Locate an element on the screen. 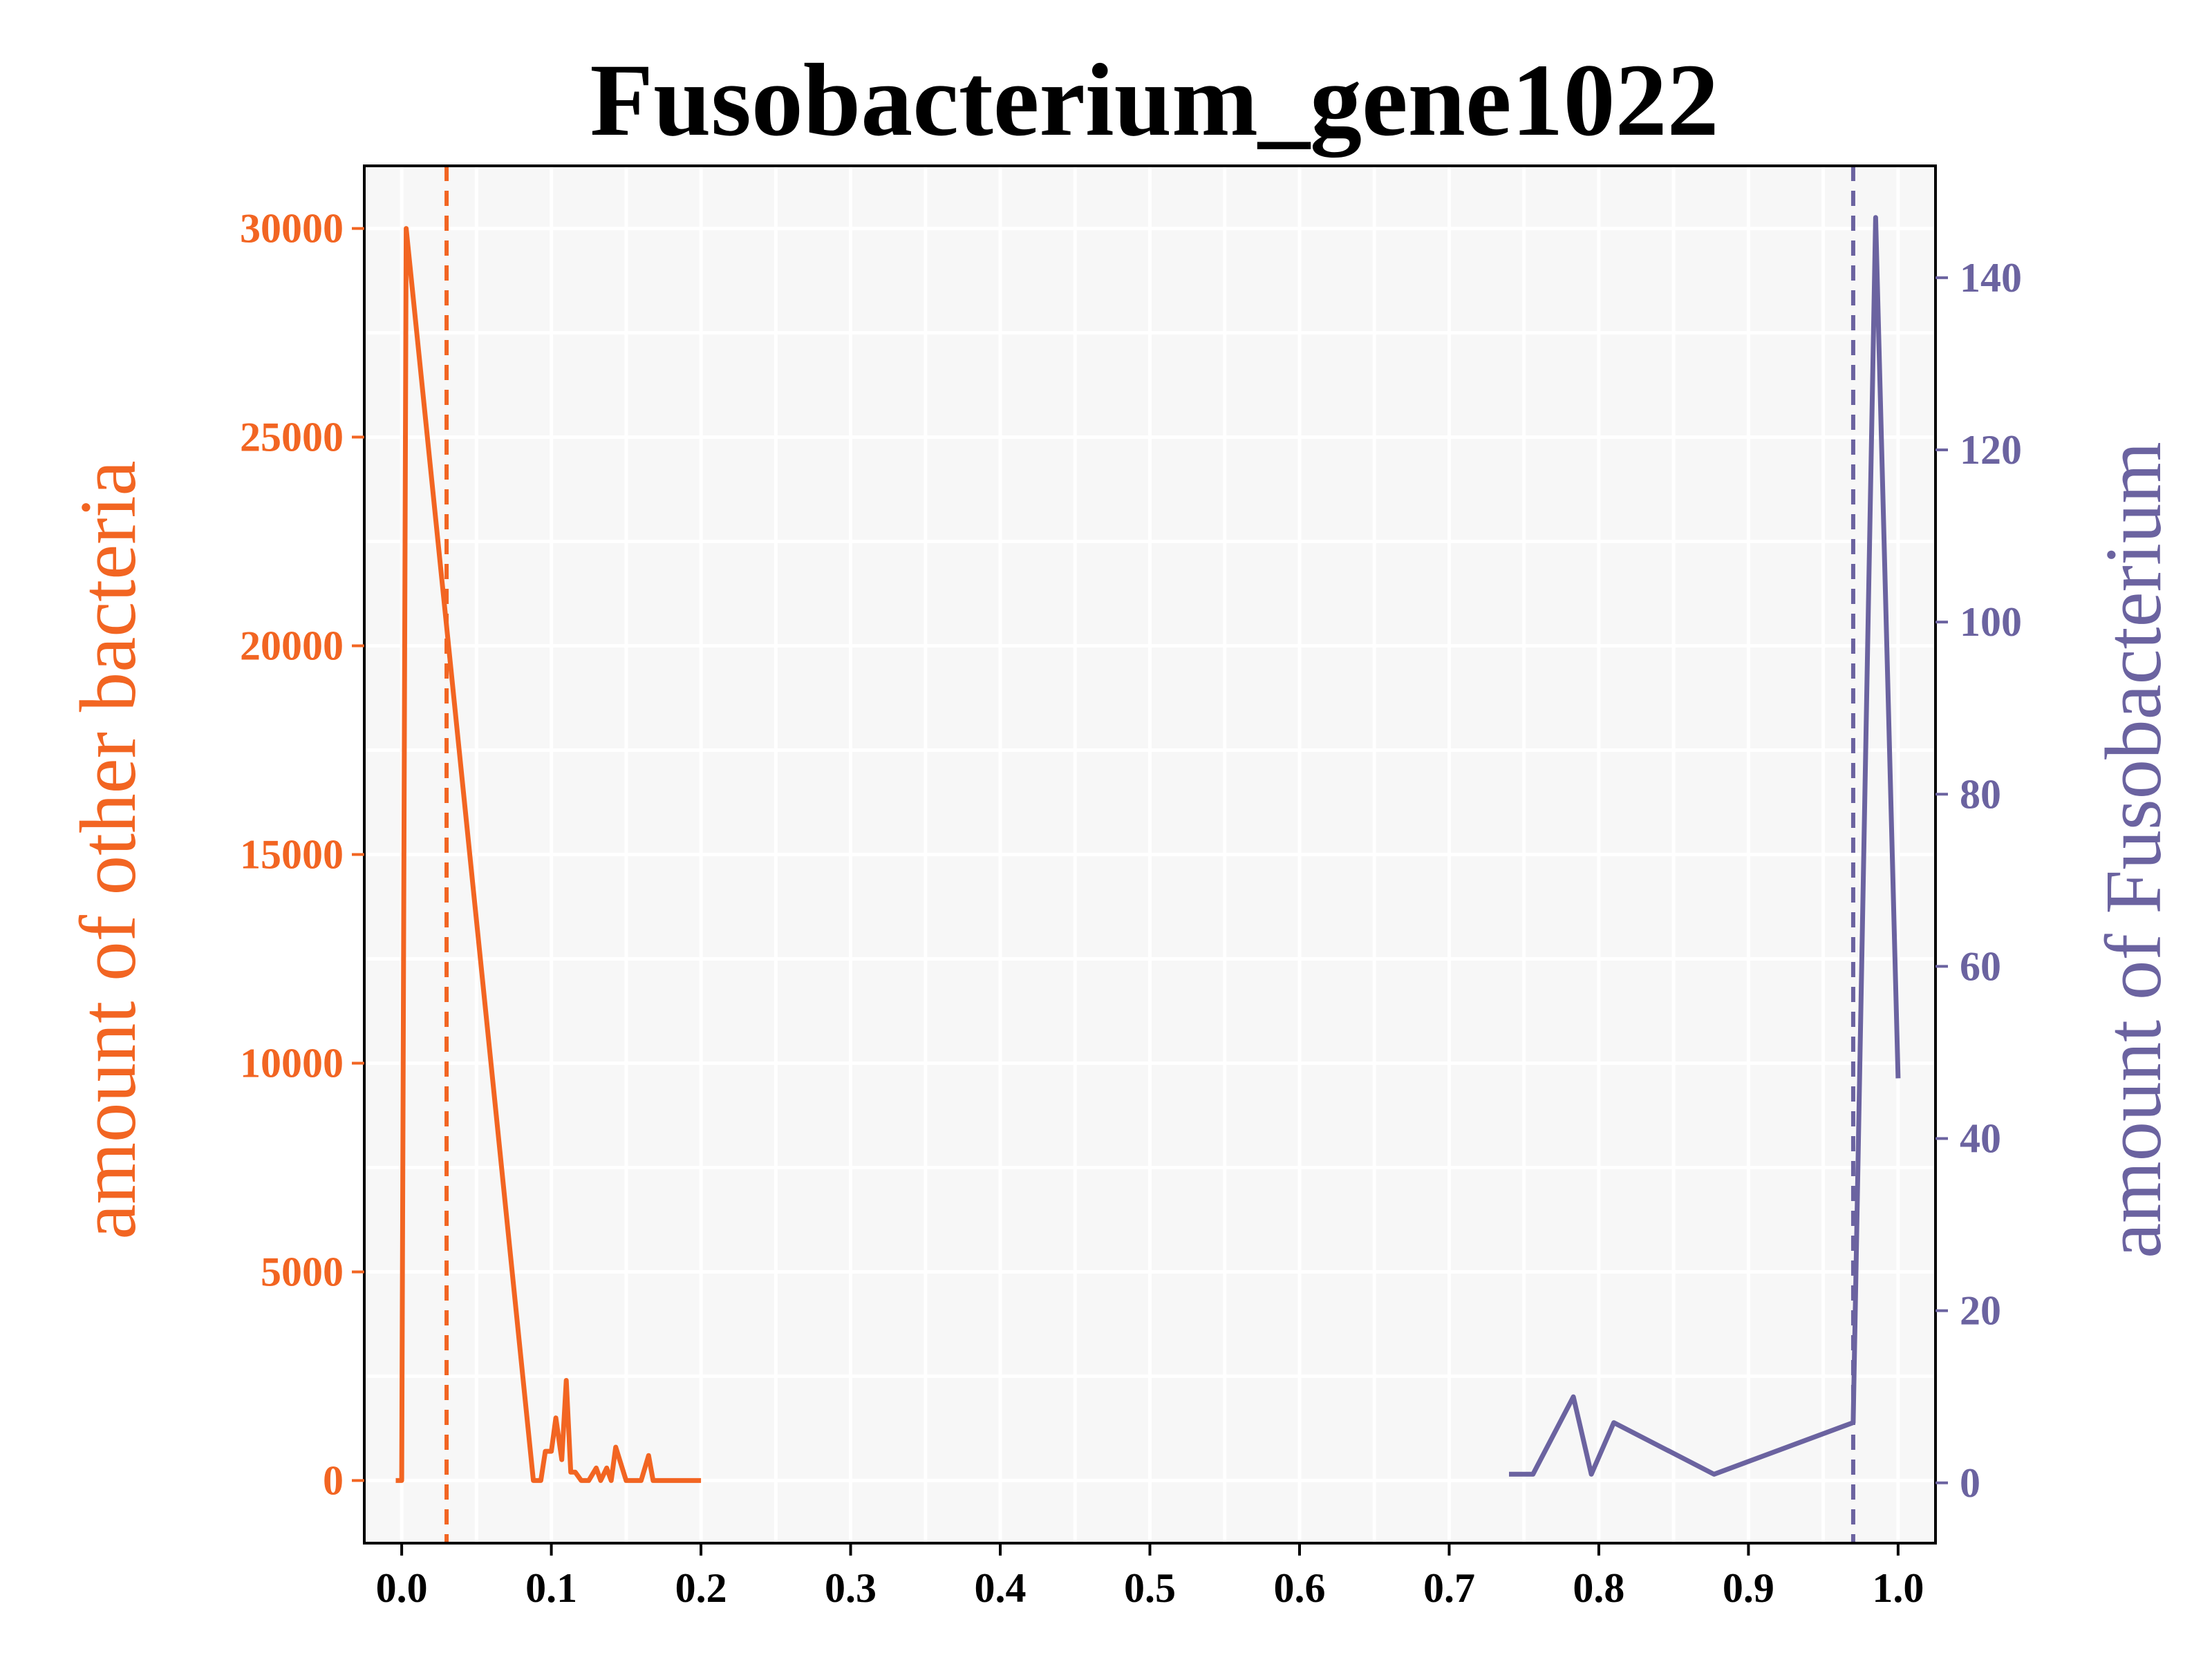  x-tick-label: 0.0 is located at coordinates (402, 1588).